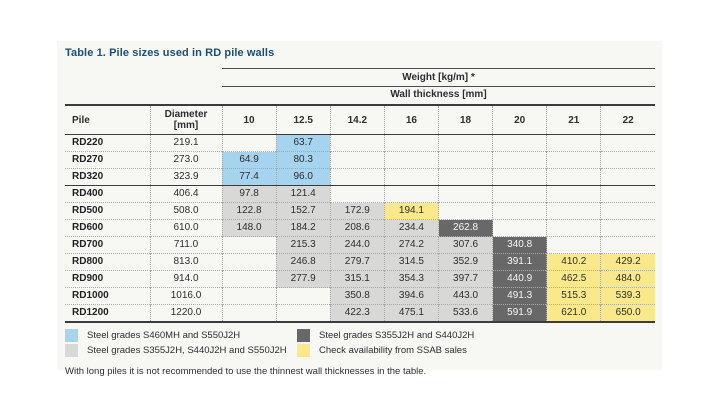  Describe the element at coordinates (627, 279) in the screenshot. I see `weight-cell: 484.0` at that location.